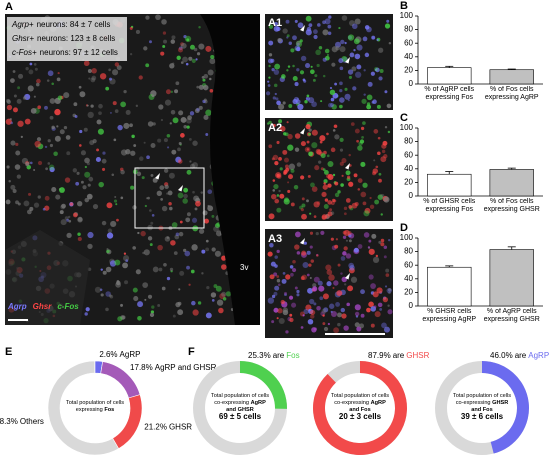 This screenshot has height=460, width=550. Describe the element at coordinates (95, 406) in the screenshot. I see `center-text: Total population of cells expressing` at that location.